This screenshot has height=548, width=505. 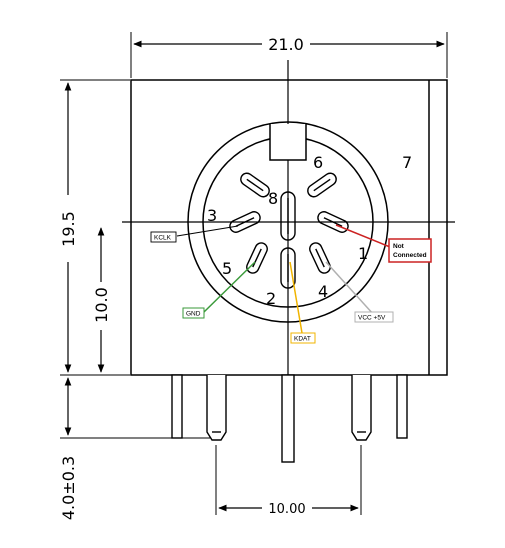 I want to click on signal-label-vcc: VCC +5V, so click(x=374, y=317).